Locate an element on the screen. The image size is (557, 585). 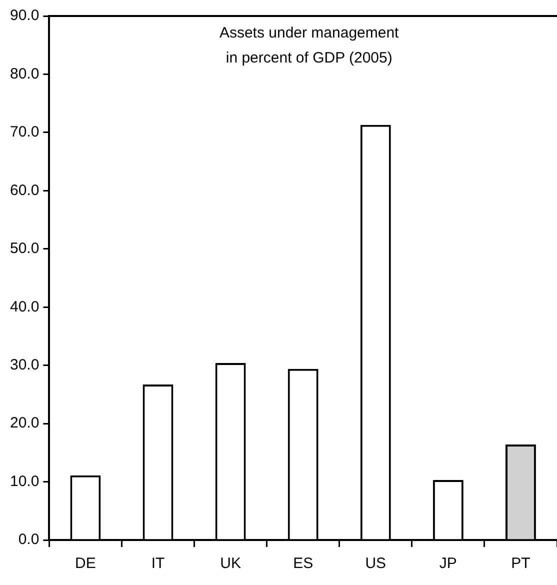
y-tick-label: 70.0 is located at coordinates (25, 132).